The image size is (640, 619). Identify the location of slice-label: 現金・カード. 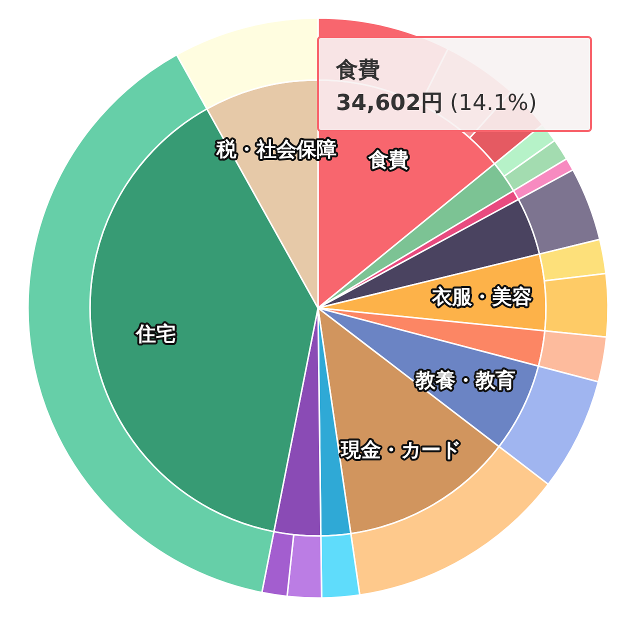
(401, 450).